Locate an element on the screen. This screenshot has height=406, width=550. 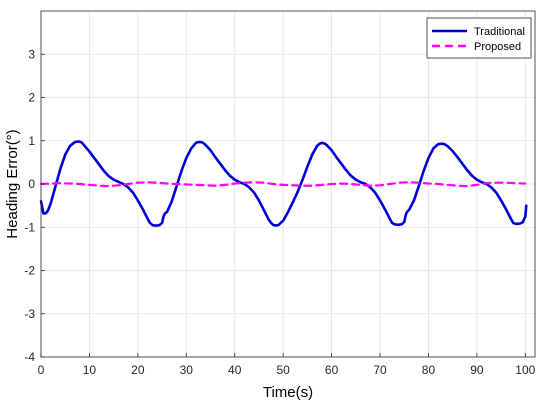
series-line-proposed is located at coordinates (283, 184).